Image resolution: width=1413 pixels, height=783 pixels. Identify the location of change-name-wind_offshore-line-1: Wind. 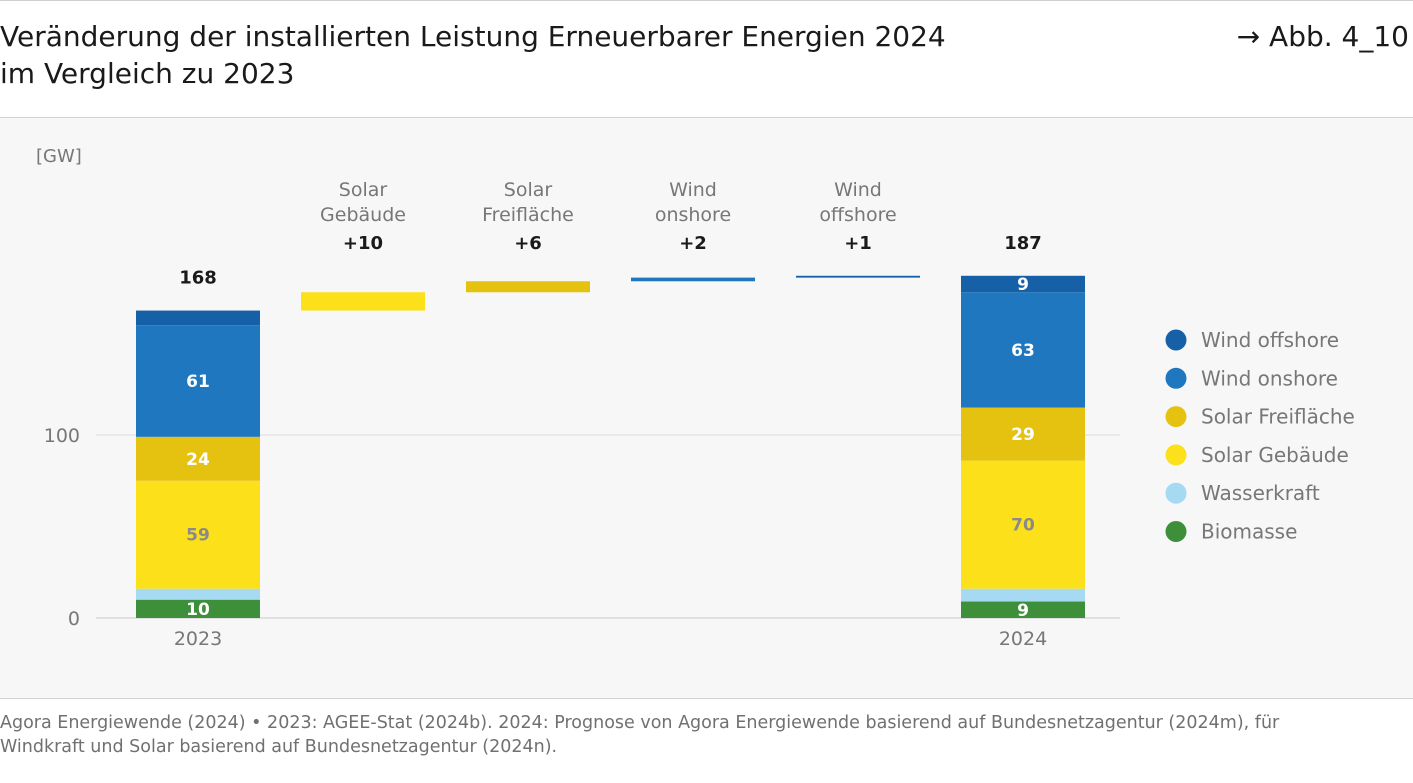
(858, 190).